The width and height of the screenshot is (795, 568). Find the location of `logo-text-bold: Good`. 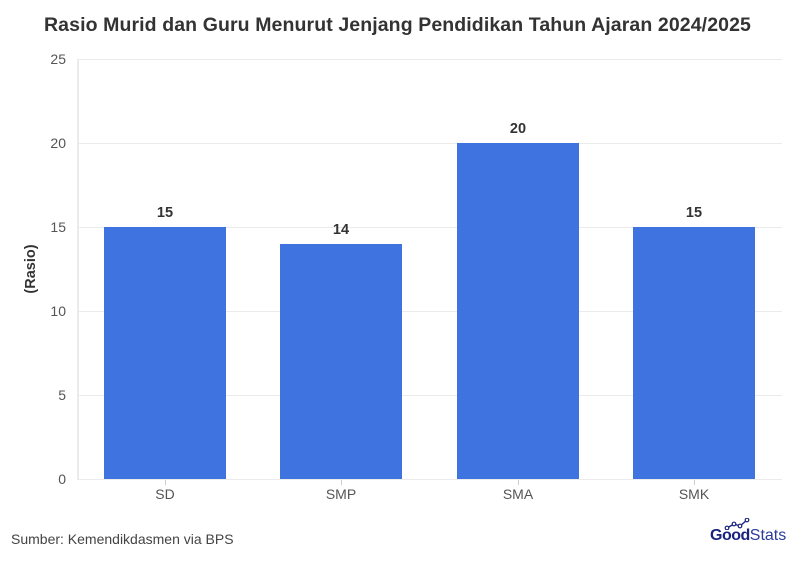

logo-text-bold: Good is located at coordinates (730, 535).